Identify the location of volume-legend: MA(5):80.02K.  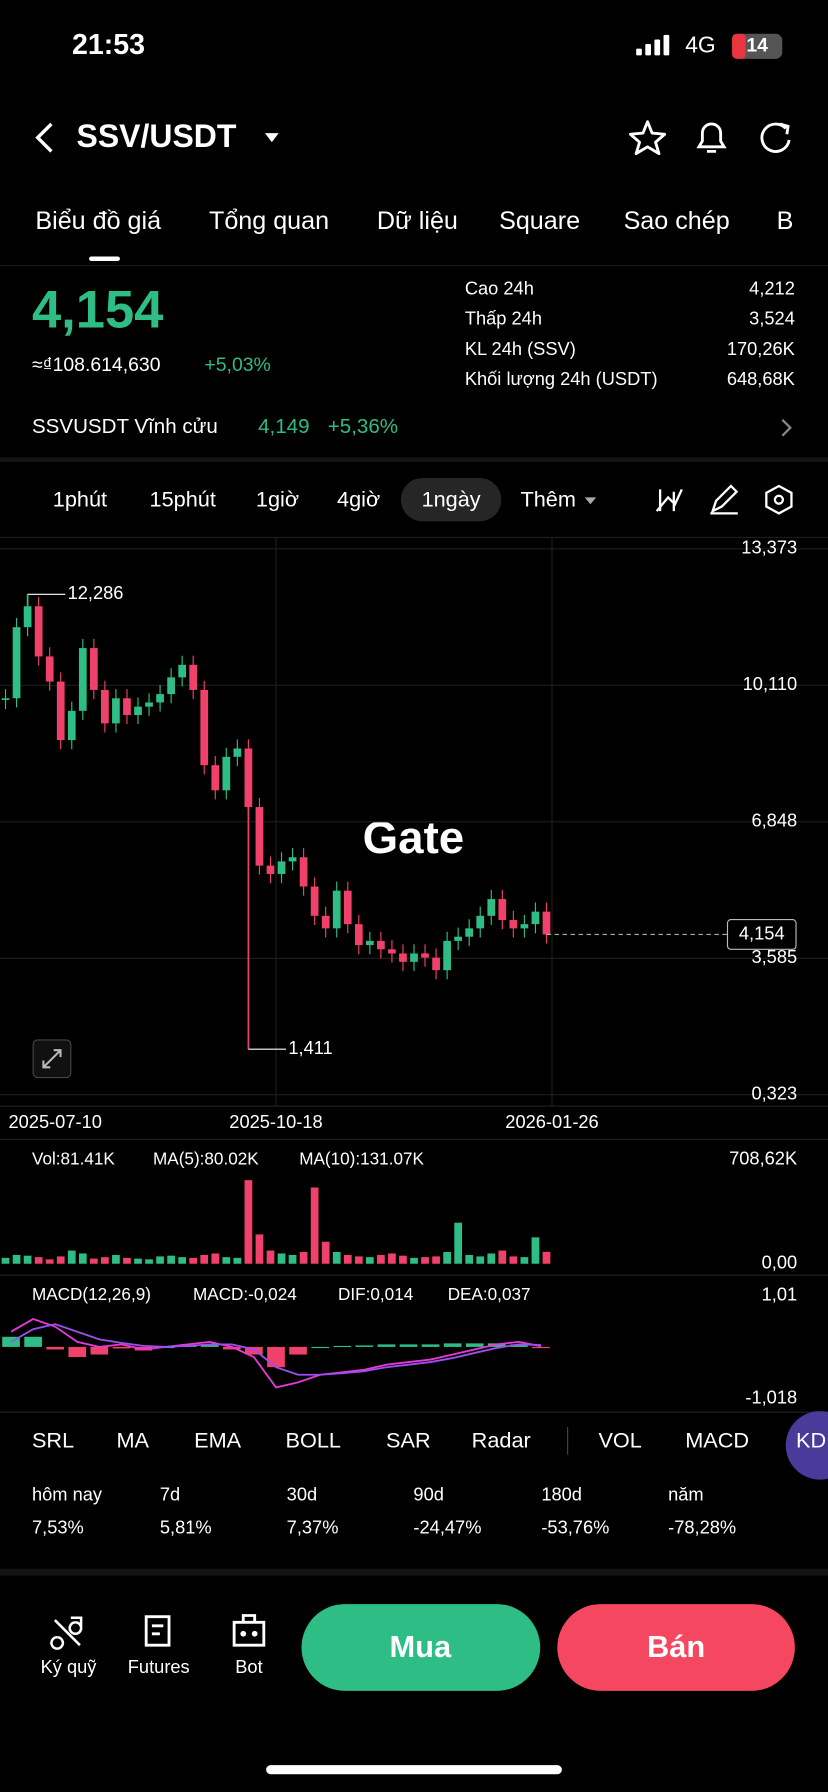
(206, 1158).